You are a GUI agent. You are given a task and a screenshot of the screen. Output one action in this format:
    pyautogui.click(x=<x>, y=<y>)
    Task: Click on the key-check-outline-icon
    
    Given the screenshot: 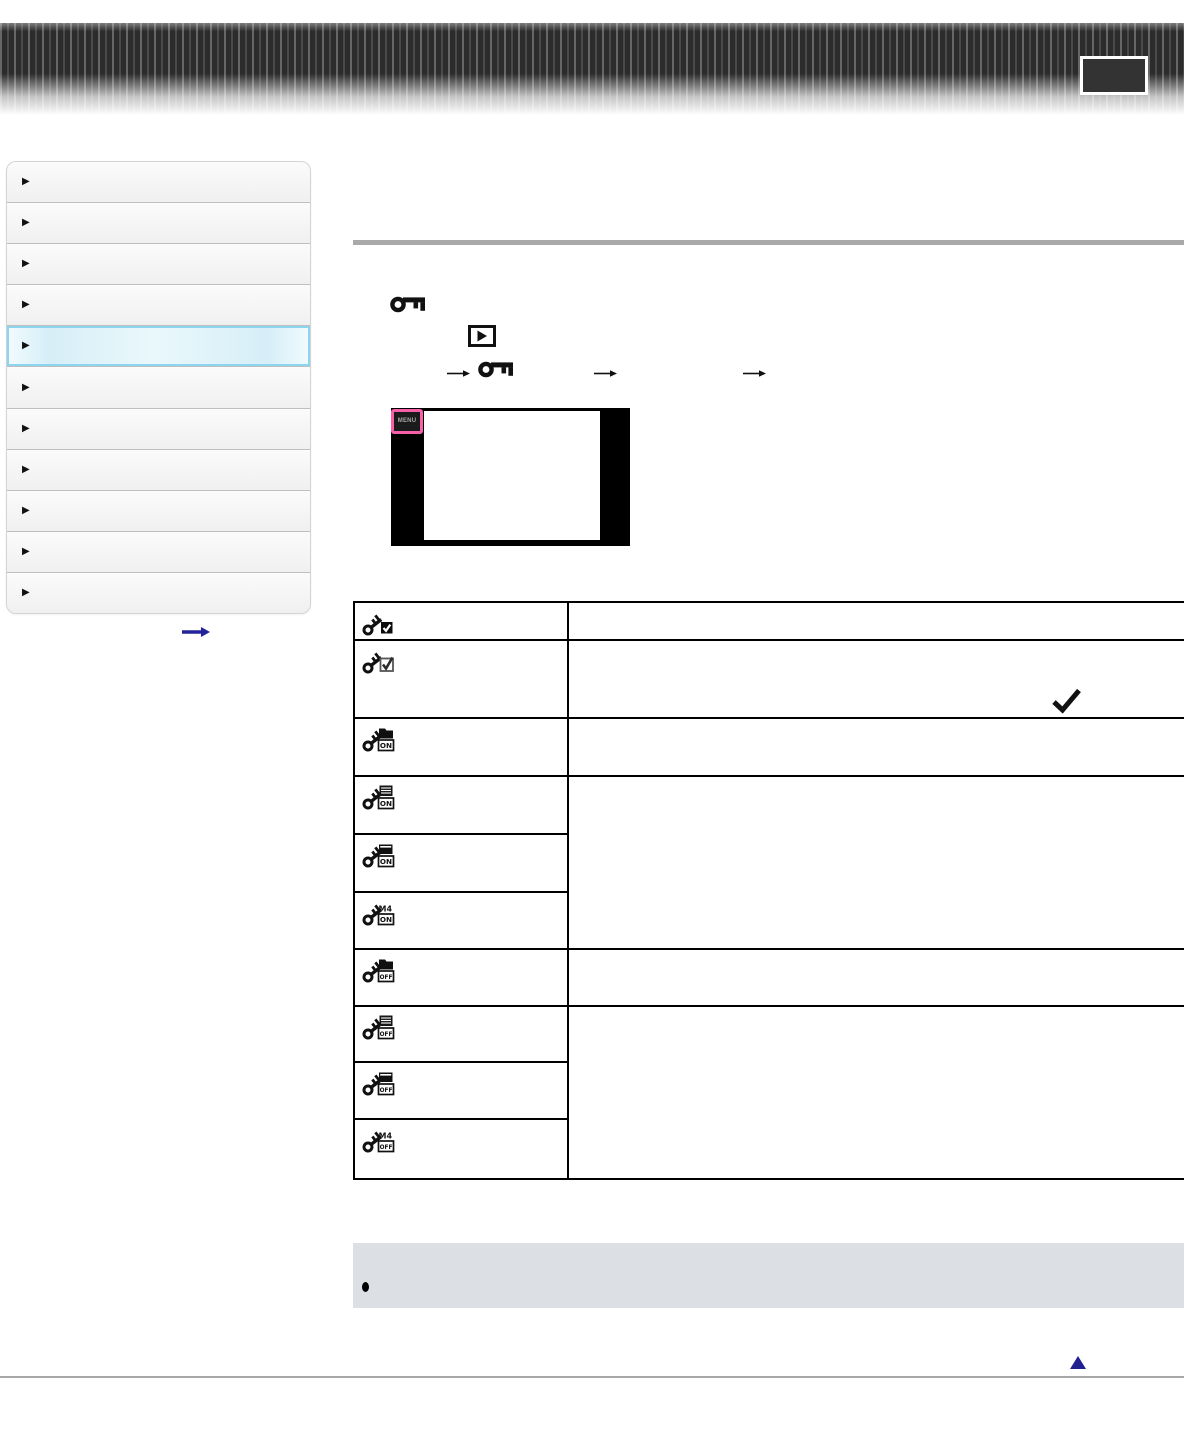 What is the action you would take?
    pyautogui.click(x=378, y=665)
    